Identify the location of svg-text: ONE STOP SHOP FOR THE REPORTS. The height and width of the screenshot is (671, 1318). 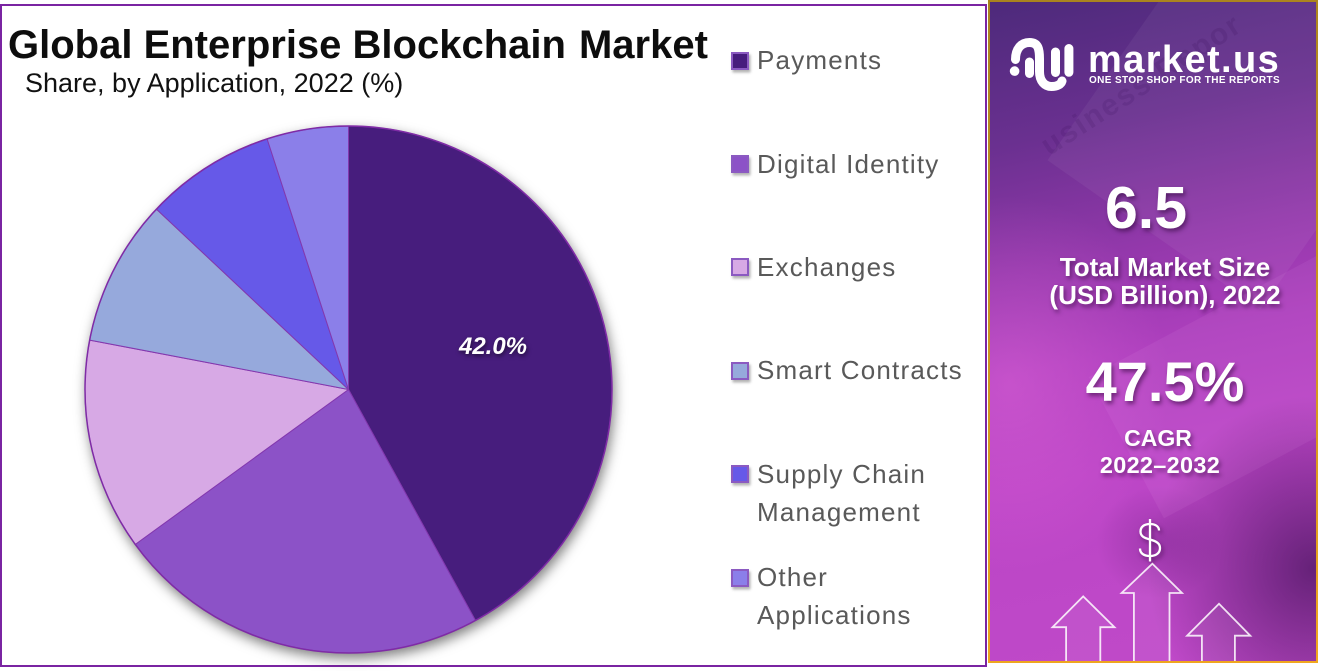
(1184, 80).